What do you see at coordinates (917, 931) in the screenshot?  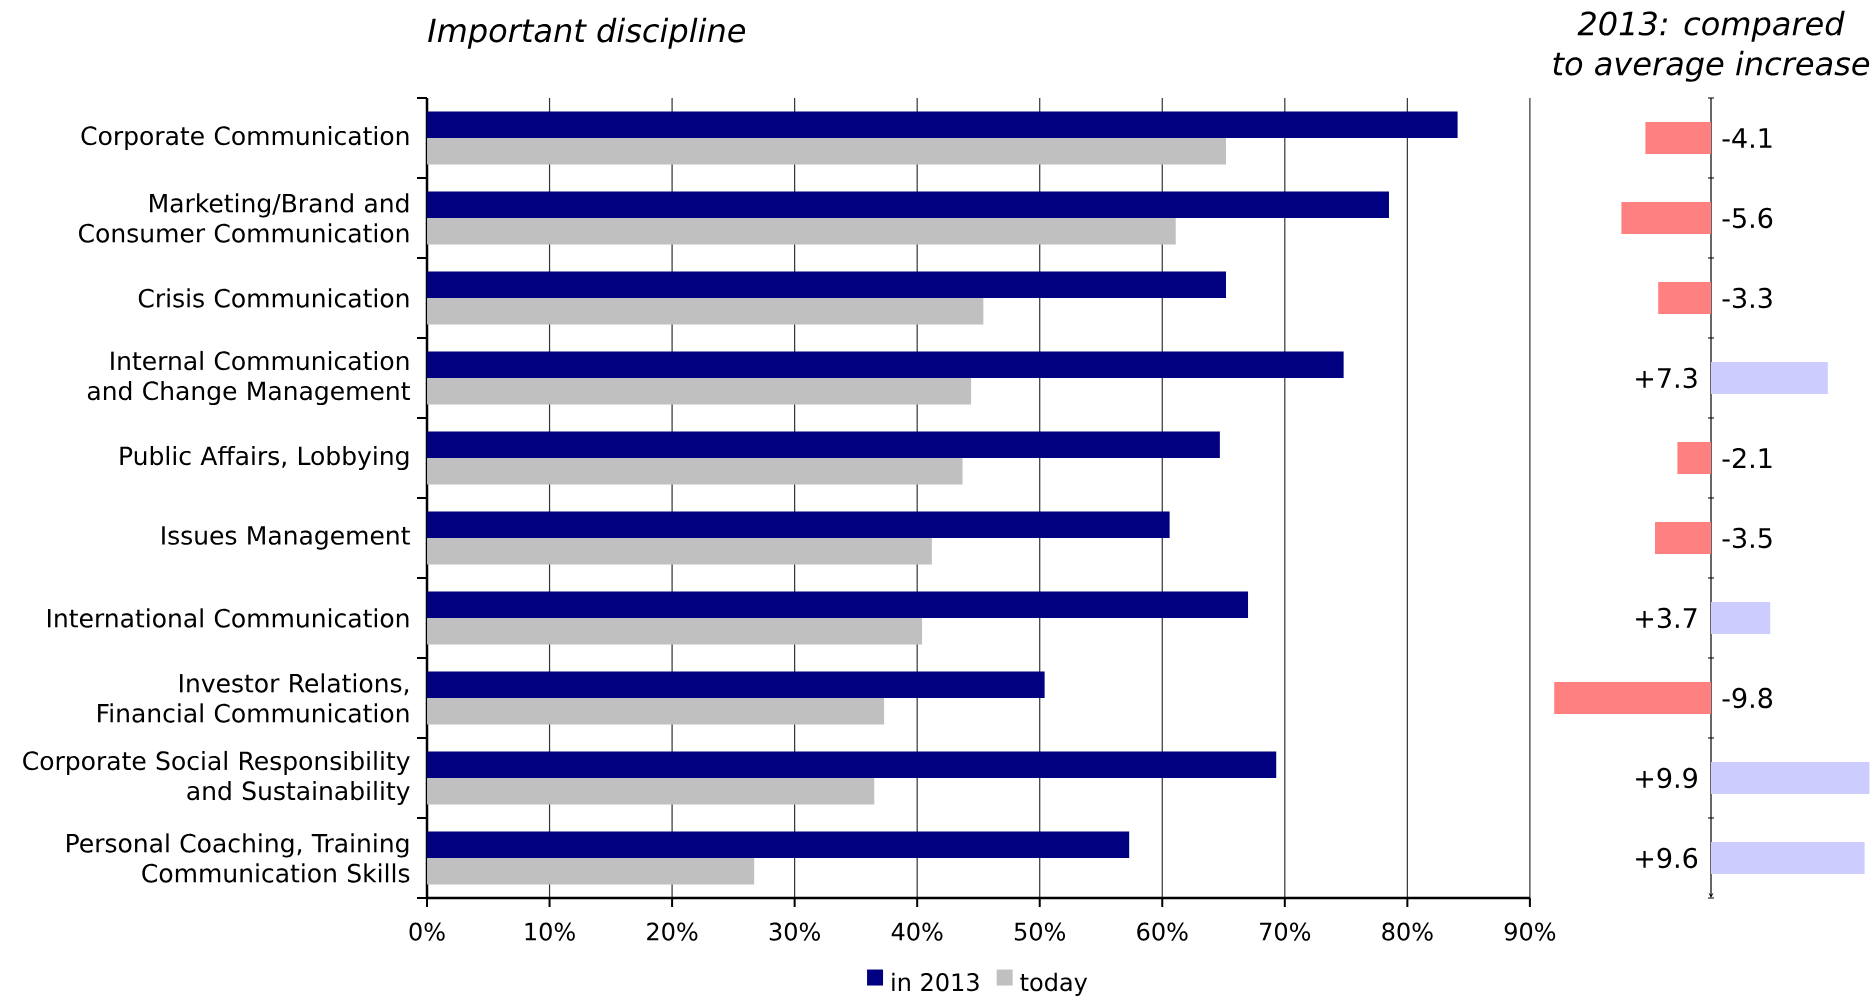 I see `x-tick-label: 40%` at bounding box center [917, 931].